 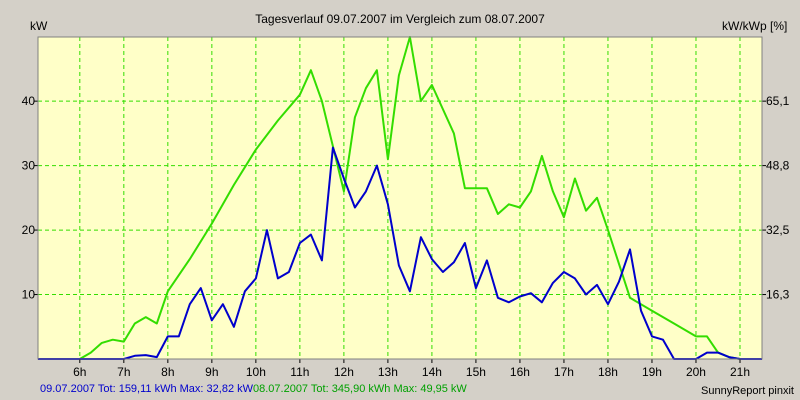 I want to click on x-tick-label: 16h, so click(x=520, y=372).